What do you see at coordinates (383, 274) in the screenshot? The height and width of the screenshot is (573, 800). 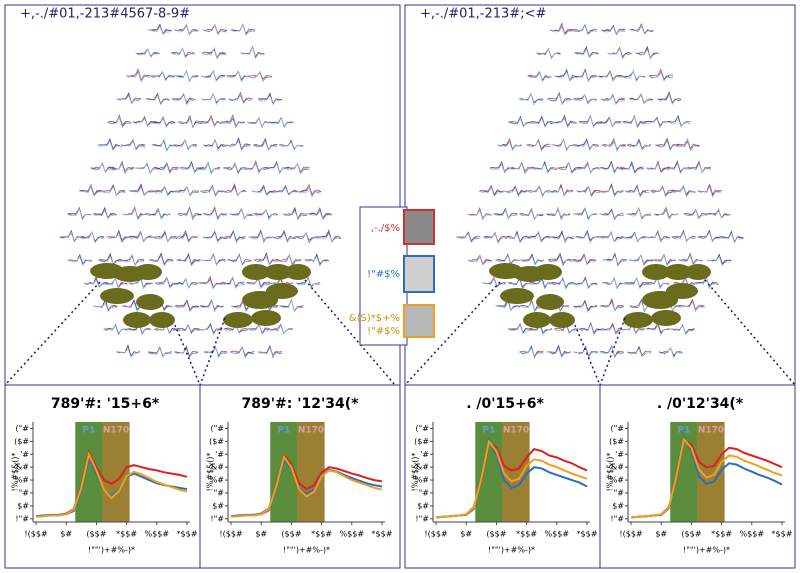 I see `legend-label: !"#$%` at bounding box center [383, 274].